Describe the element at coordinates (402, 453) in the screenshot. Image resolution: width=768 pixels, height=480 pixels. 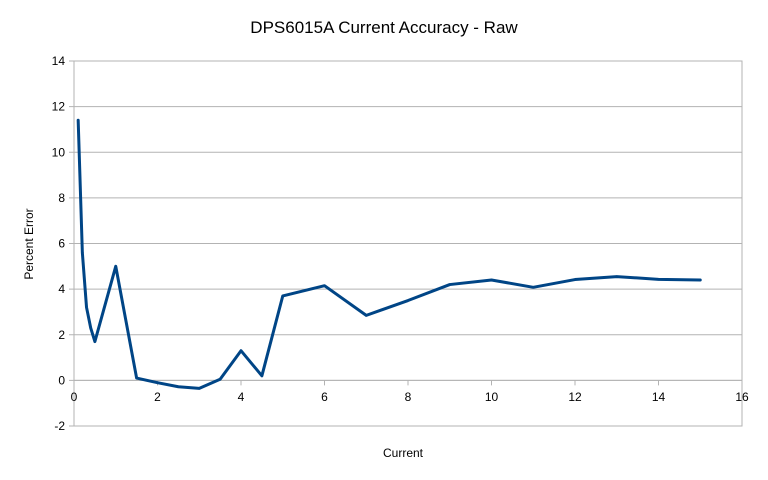
I see `x-axis-label: Current` at that location.